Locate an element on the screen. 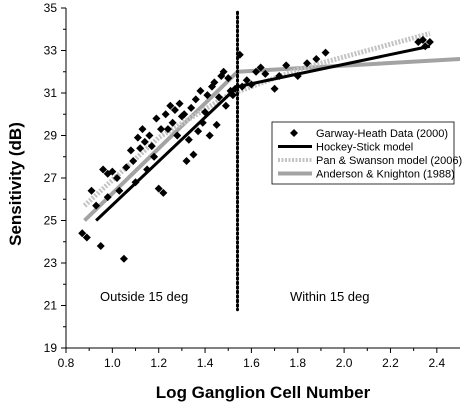  x-tick-label: 1.6 is located at coordinates (251, 363).